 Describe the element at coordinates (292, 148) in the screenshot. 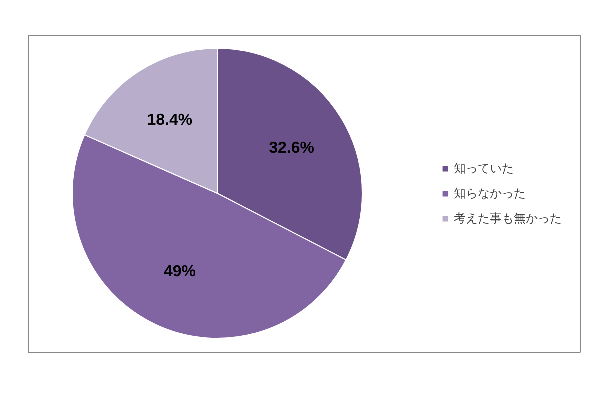

I see `data-label: 32.6%` at that location.